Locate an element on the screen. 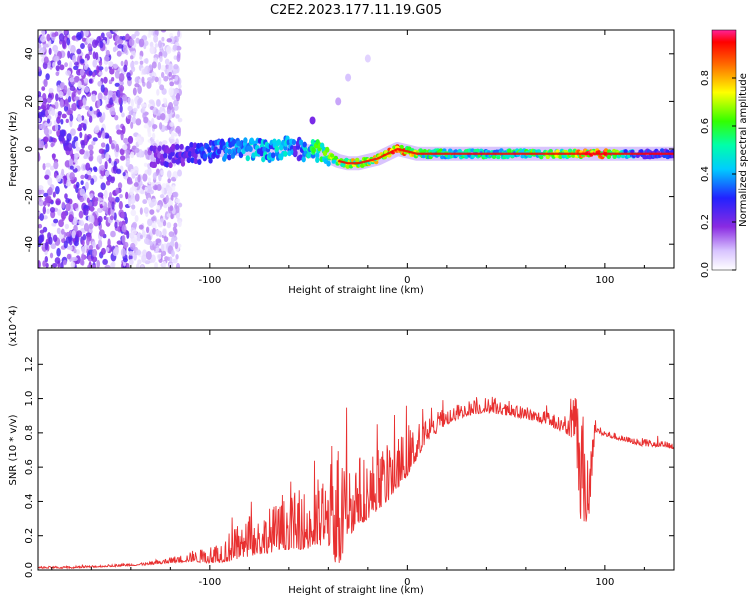  y-tick-label: -40 is located at coordinates (29, 244).